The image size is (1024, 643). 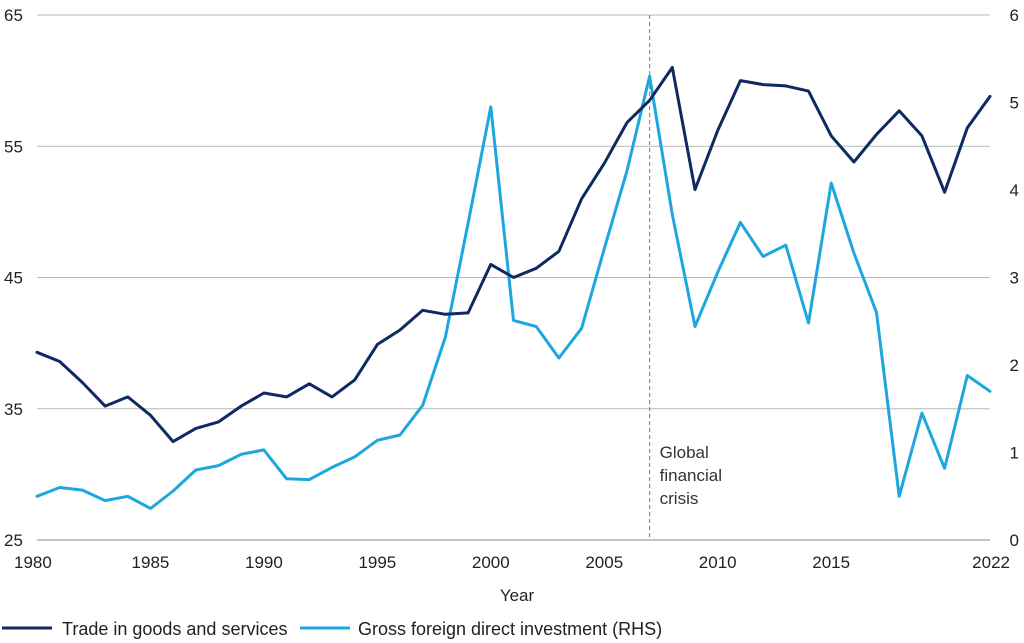 I want to click on legend-label: Trade in goods and services, so click(x=174, y=629).